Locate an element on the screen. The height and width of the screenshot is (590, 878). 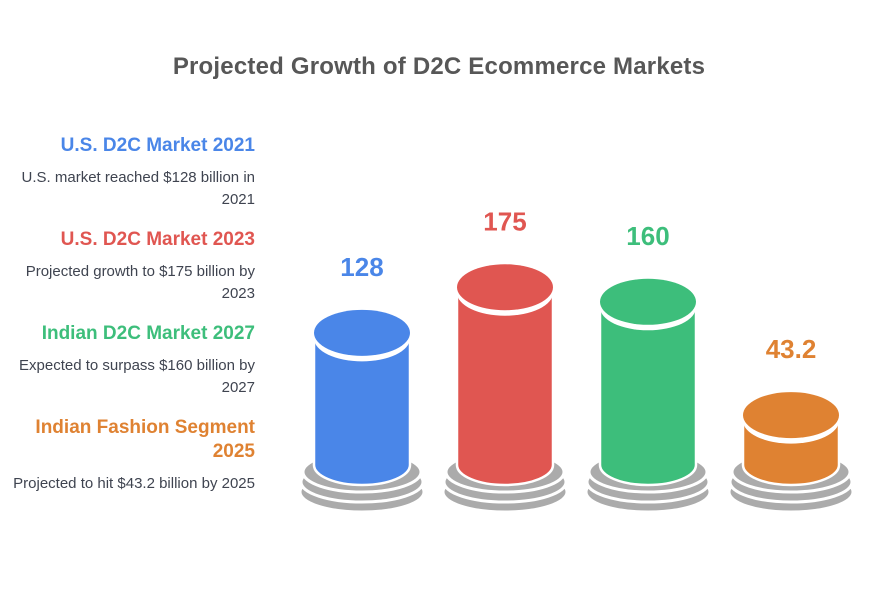
cylinder-bar: 43.2 is located at coordinates (791, 424).